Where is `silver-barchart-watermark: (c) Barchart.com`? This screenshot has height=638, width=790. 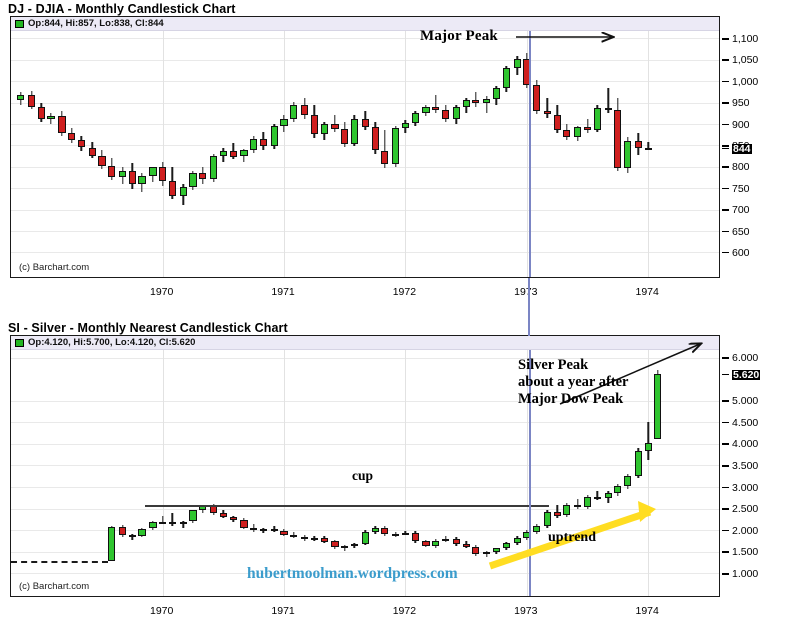
silver-barchart-watermark: (c) Barchart.com is located at coordinates (54, 586).